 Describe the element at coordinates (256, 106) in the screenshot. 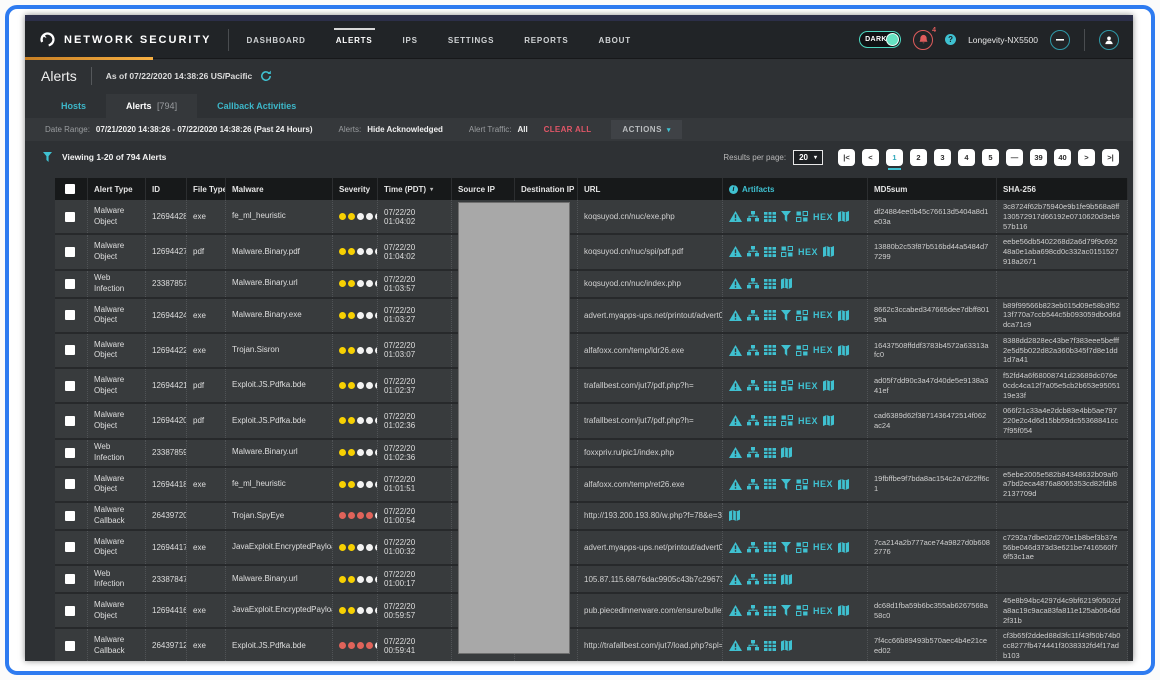

I see `tab-callback-activities: Callback Activities` at that location.